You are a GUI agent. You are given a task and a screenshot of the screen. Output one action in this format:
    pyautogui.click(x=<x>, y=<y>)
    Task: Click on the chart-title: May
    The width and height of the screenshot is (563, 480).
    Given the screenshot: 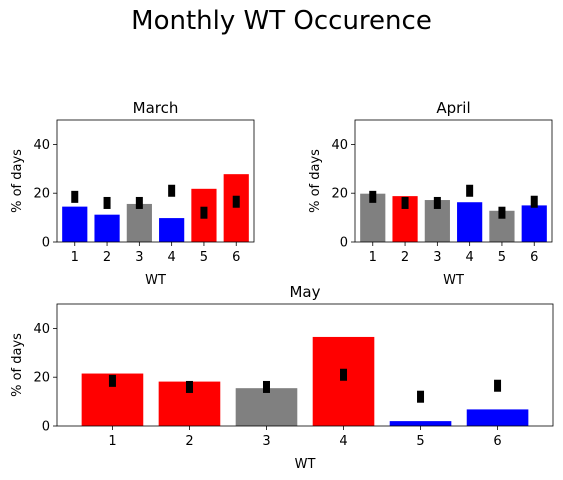 What is the action you would take?
    pyautogui.click(x=304, y=292)
    